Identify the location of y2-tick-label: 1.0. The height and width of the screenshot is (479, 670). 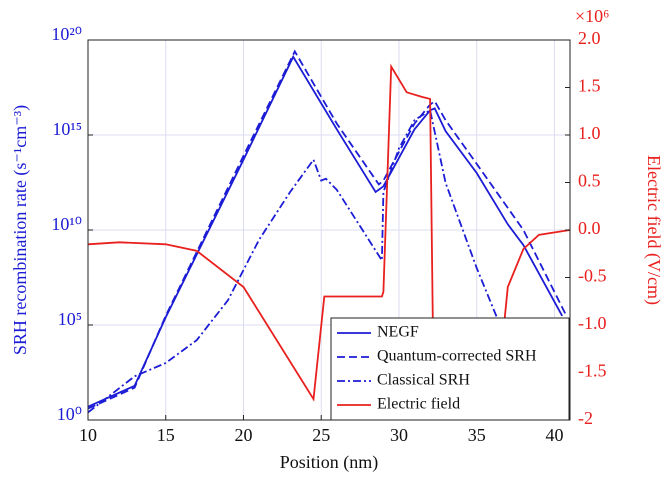
(589, 133).